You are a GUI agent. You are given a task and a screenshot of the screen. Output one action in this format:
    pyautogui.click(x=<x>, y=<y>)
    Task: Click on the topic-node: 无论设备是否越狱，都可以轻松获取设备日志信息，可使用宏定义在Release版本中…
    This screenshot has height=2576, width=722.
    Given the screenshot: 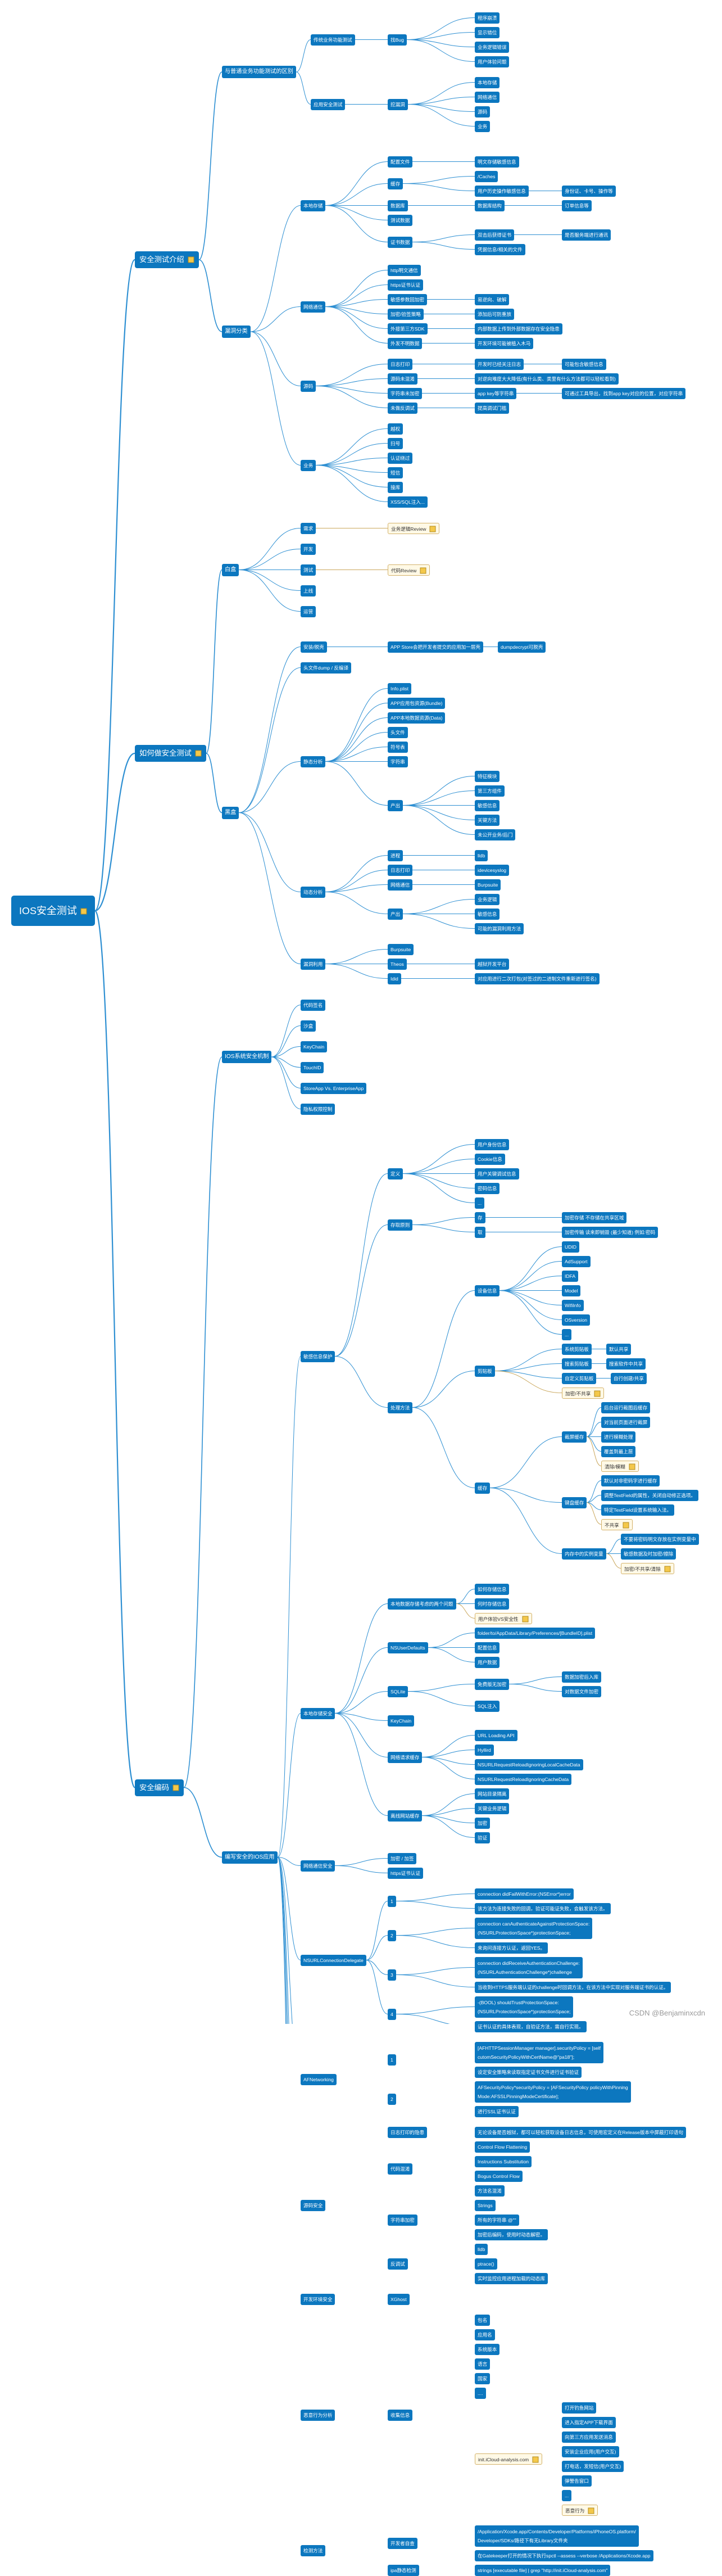 What is the action you would take?
    pyautogui.click(x=581, y=2132)
    